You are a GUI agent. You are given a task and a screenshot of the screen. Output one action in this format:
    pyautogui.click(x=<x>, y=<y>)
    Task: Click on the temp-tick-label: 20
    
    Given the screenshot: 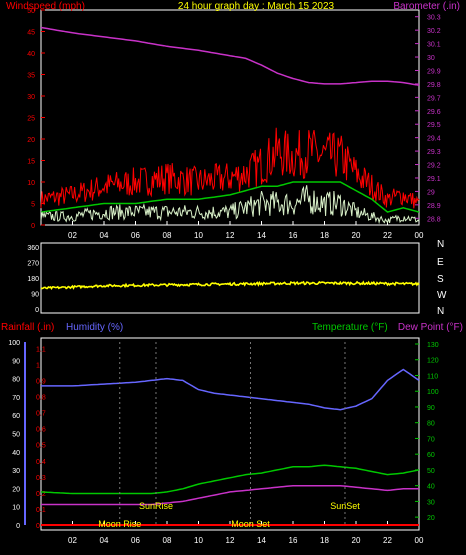 What is the action you would take?
    pyautogui.click(x=431, y=518)
    